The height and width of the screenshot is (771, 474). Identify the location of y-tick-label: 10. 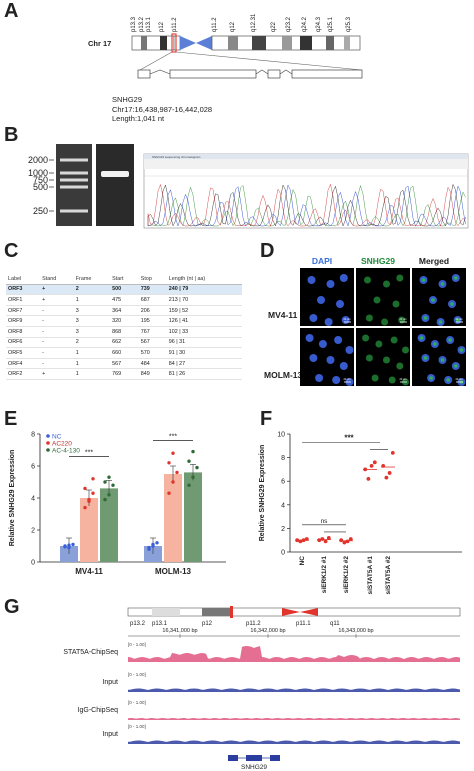
(281, 435).